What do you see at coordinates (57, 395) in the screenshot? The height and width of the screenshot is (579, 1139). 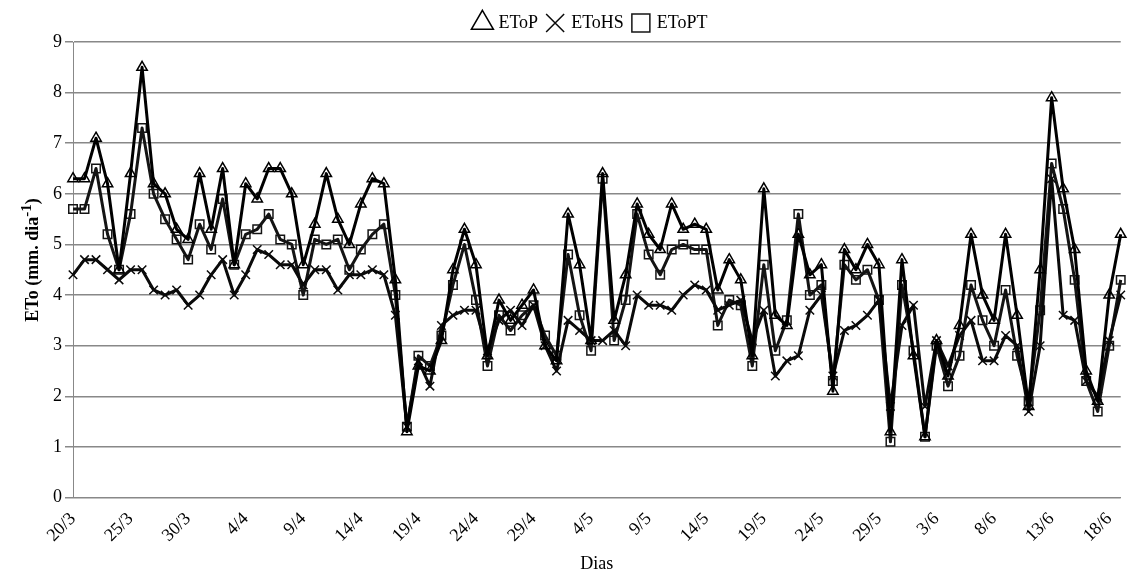 I see `y-tick-label: 2` at bounding box center [57, 395].